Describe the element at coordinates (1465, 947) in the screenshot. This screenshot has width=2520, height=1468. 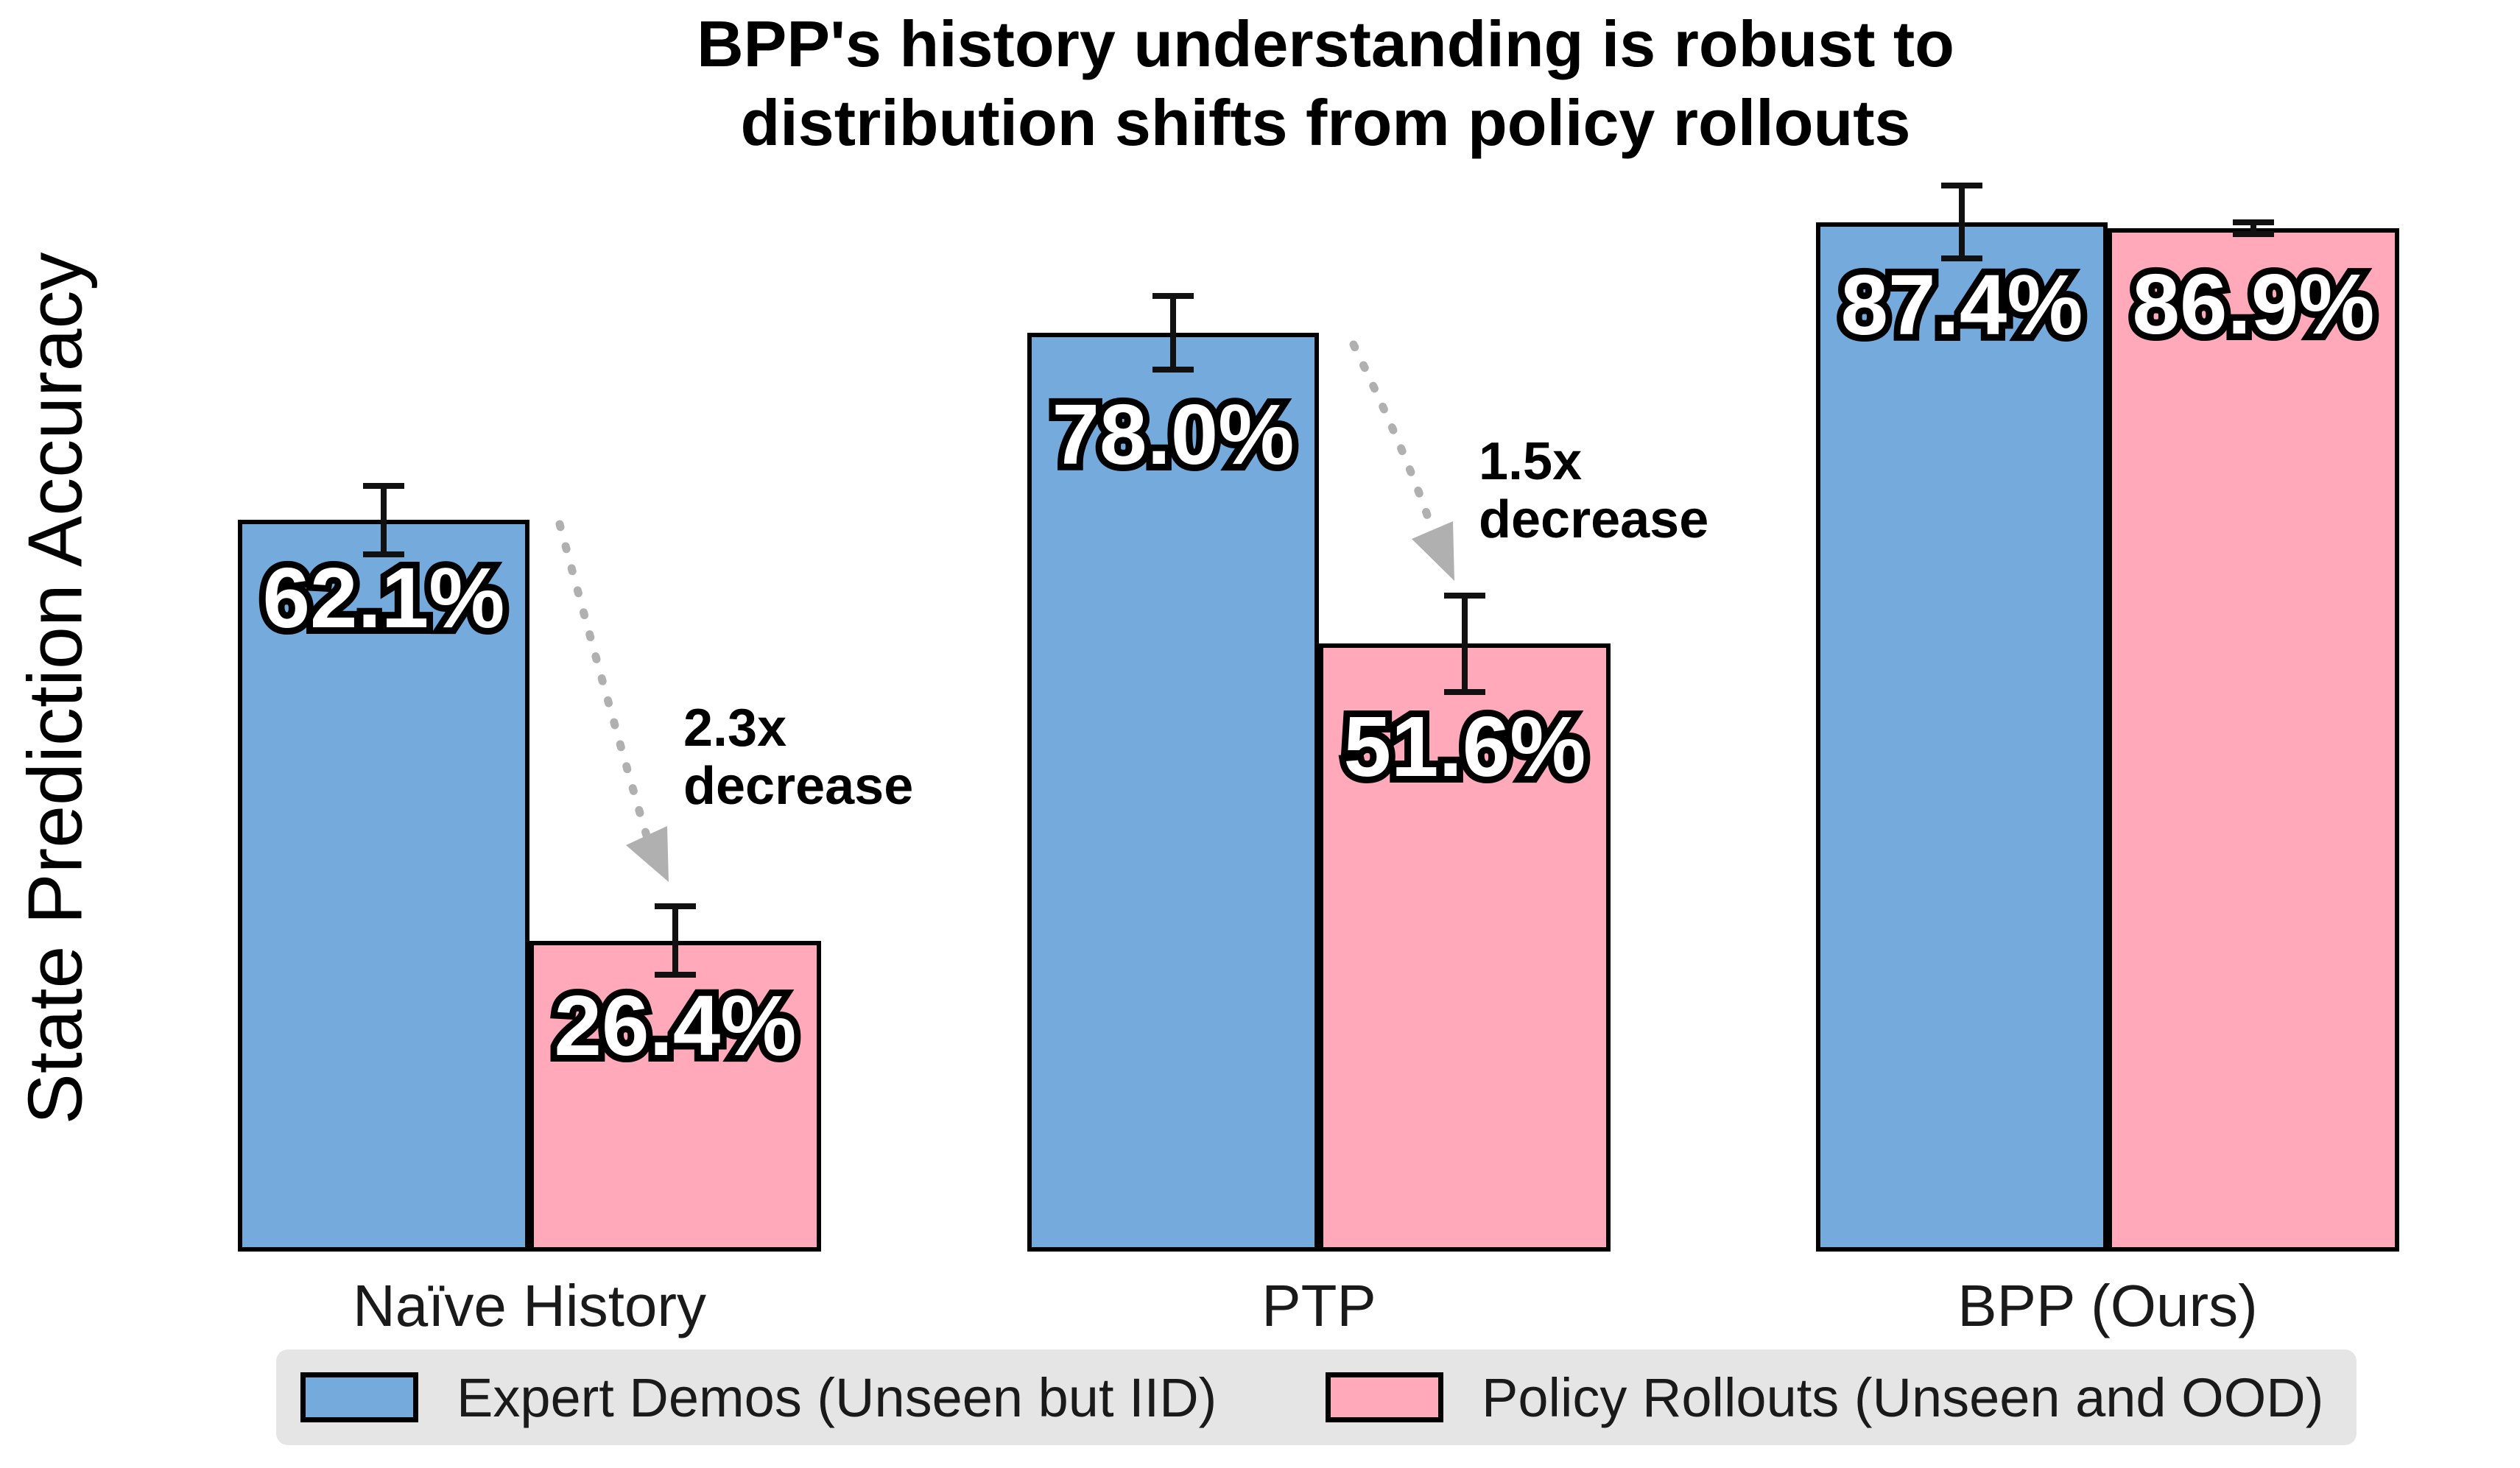
I see `bar-policy-rollouts-ptp` at that location.